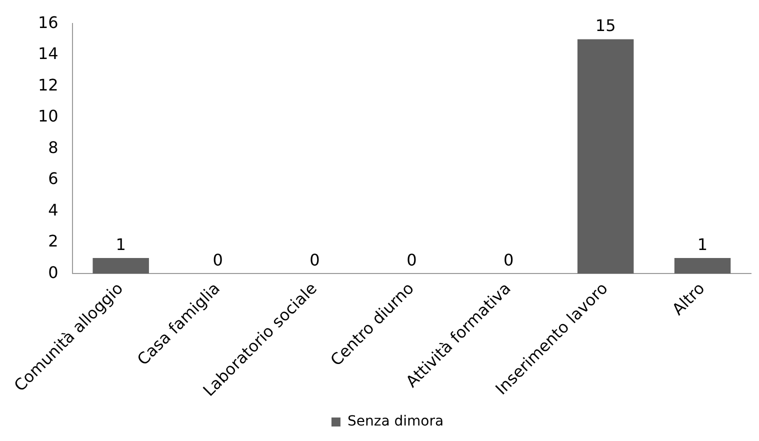  I want to click on legend-label: Senza dimora, so click(395, 422).